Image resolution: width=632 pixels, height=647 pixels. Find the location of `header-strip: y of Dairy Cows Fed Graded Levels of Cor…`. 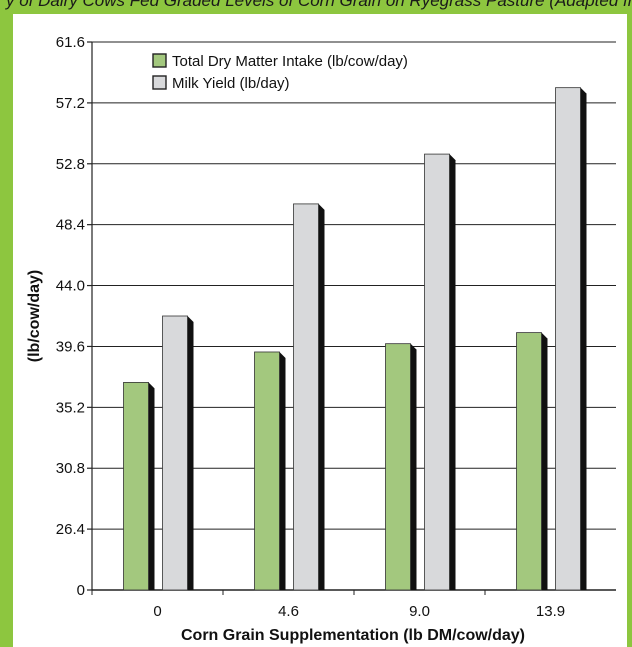

header-strip: y of Dairy Cows Fed Graded Levels of Cor… is located at coordinates (316, 7).